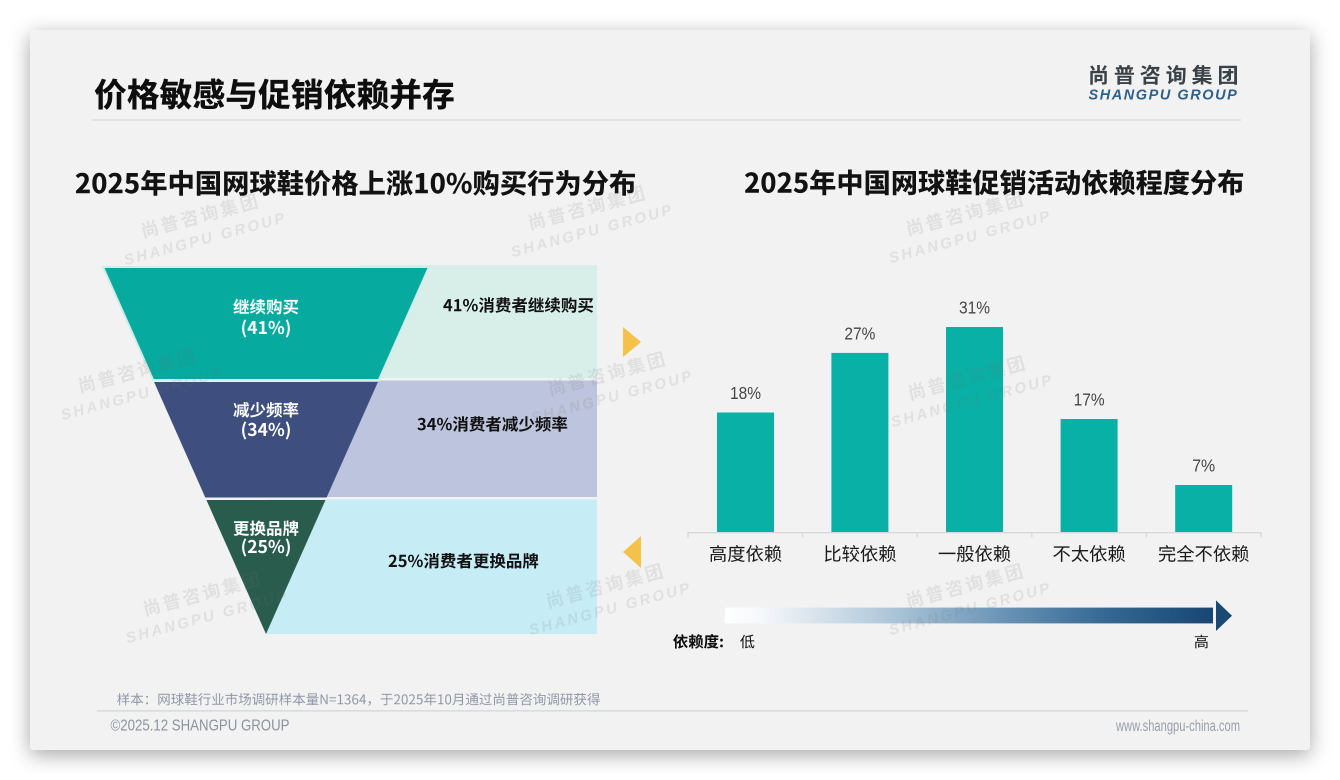  I want to click on svg-text: www.shangpu-china.com, so click(1177, 726).